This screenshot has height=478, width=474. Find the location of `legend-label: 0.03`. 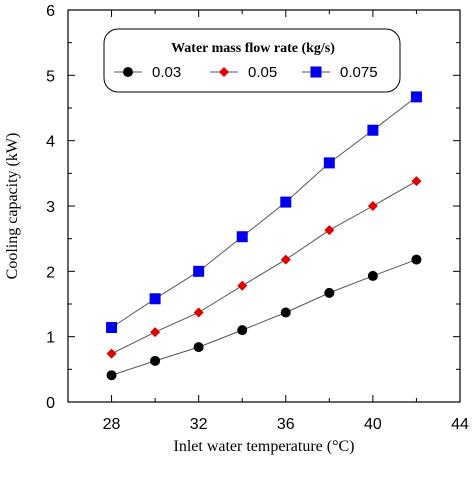

legend-label: 0.03 is located at coordinates (166, 72).